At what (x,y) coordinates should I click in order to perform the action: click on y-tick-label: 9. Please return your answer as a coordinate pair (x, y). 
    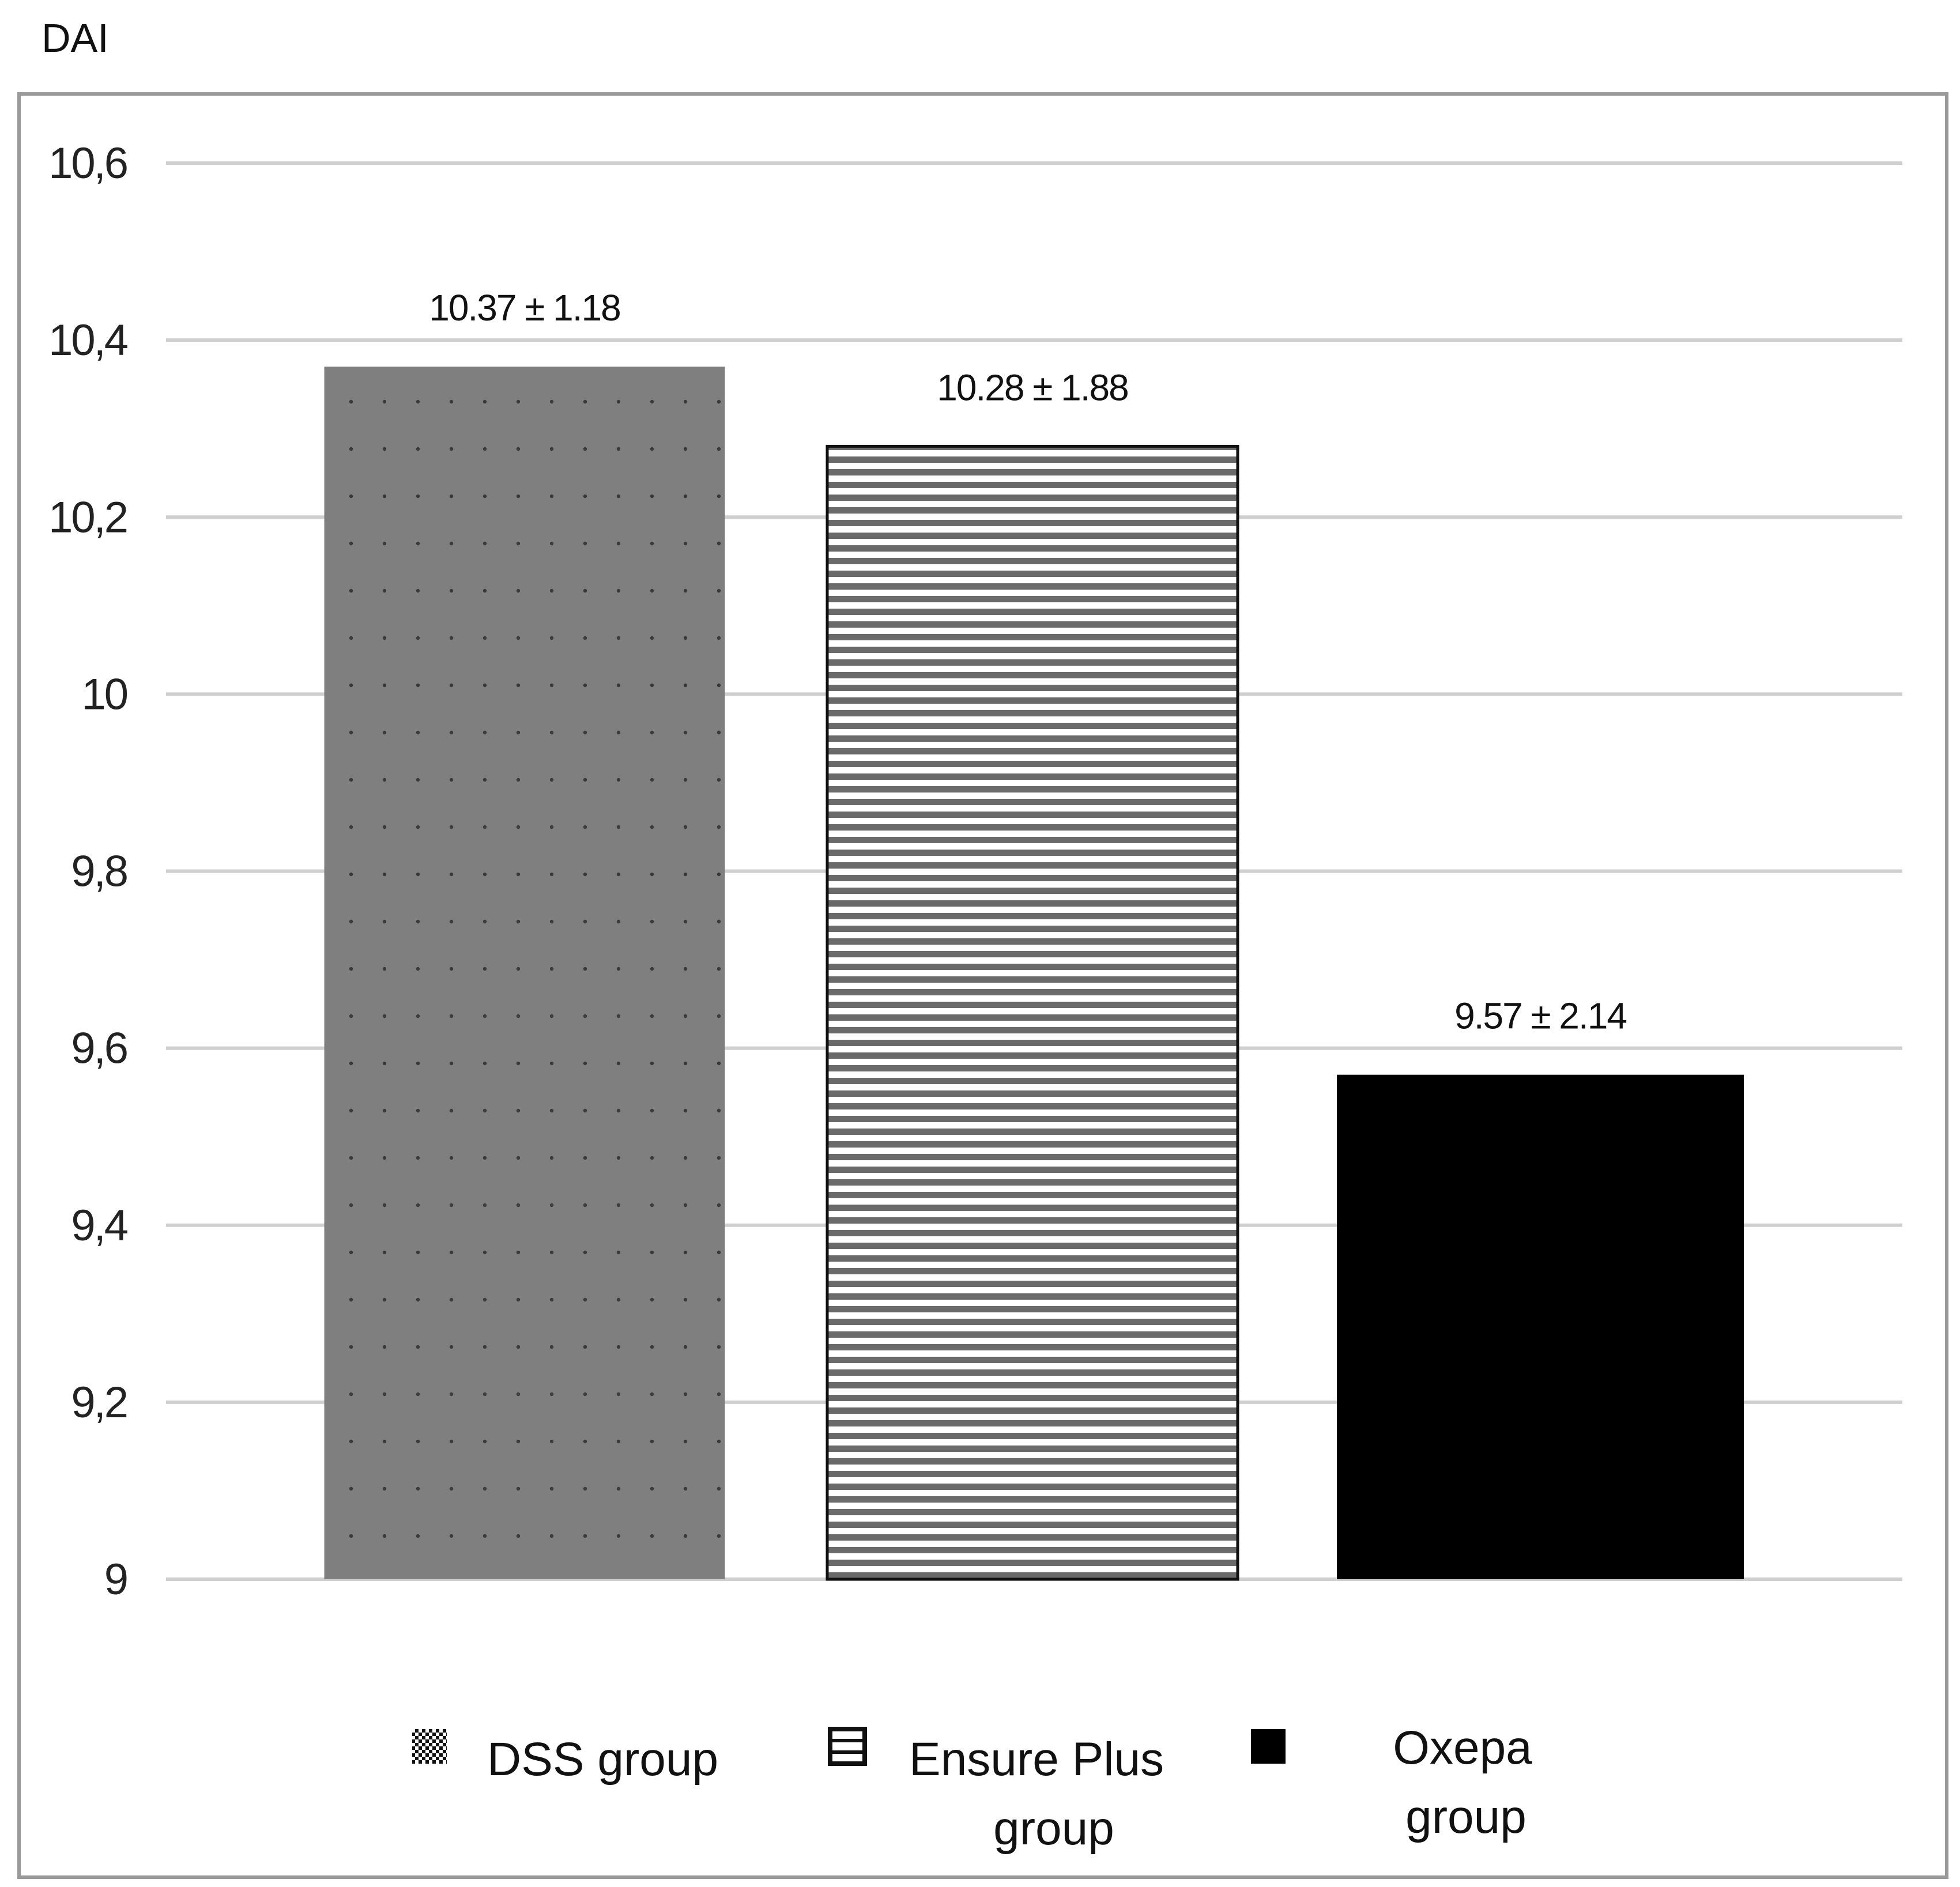
    Looking at the image, I should click on (115, 1580).